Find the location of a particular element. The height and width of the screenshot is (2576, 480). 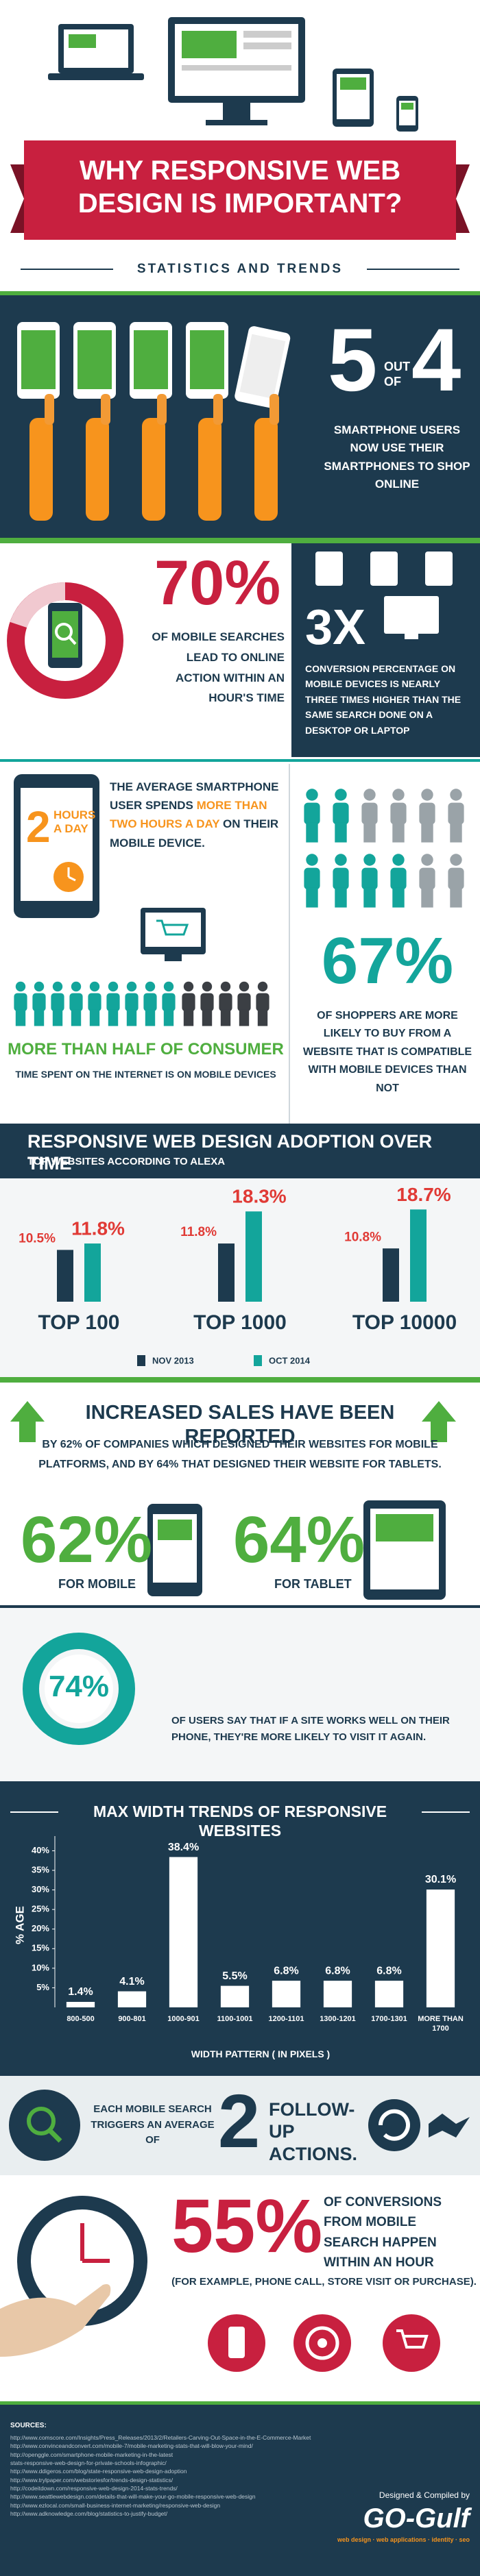

y-tick-label: 20% is located at coordinates (40, 1928).